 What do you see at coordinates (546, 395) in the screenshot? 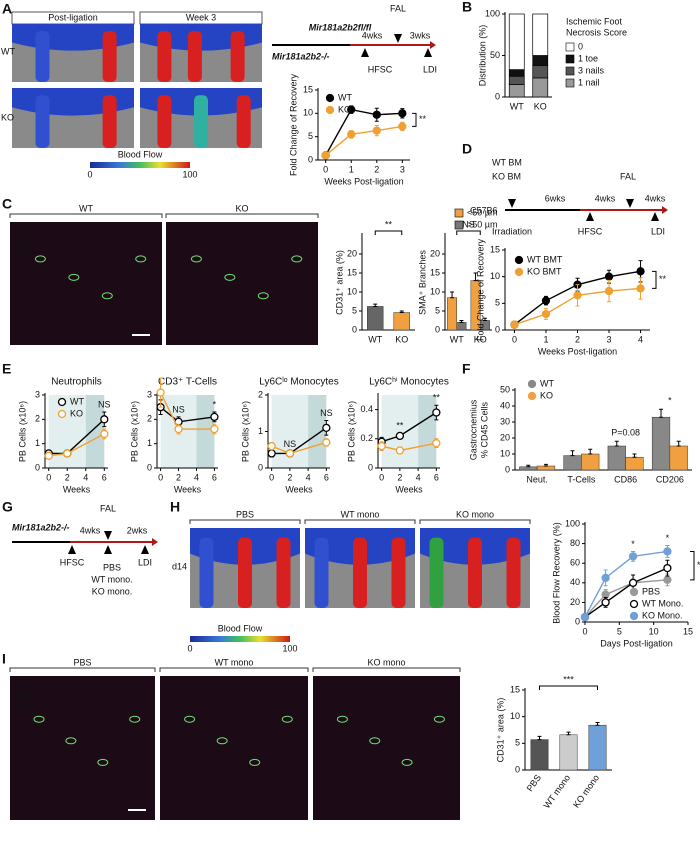
I see `legend-label: KO` at bounding box center [546, 395].